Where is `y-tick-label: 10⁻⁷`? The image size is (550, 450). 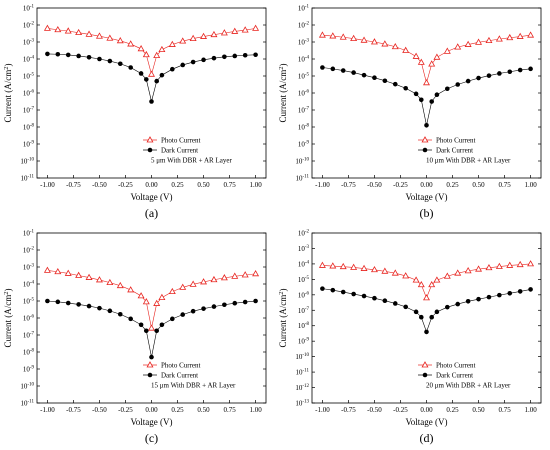
y-tick-label: 10⁻⁷ is located at coordinates (304, 111).